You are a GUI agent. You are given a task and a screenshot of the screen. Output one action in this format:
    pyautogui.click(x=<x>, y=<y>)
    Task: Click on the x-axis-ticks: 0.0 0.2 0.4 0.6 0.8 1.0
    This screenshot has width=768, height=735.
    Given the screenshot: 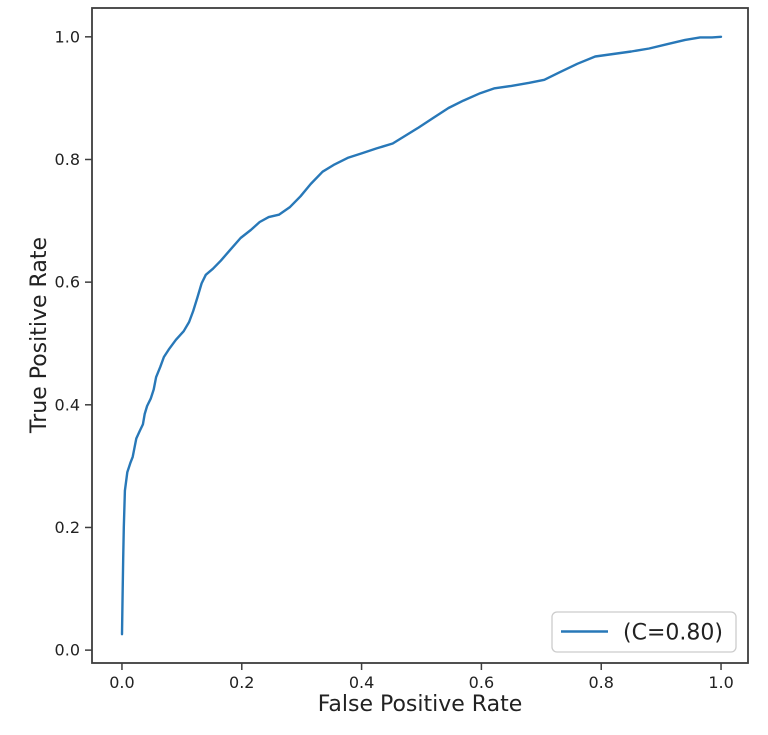 What is the action you would take?
    pyautogui.click(x=421, y=677)
    